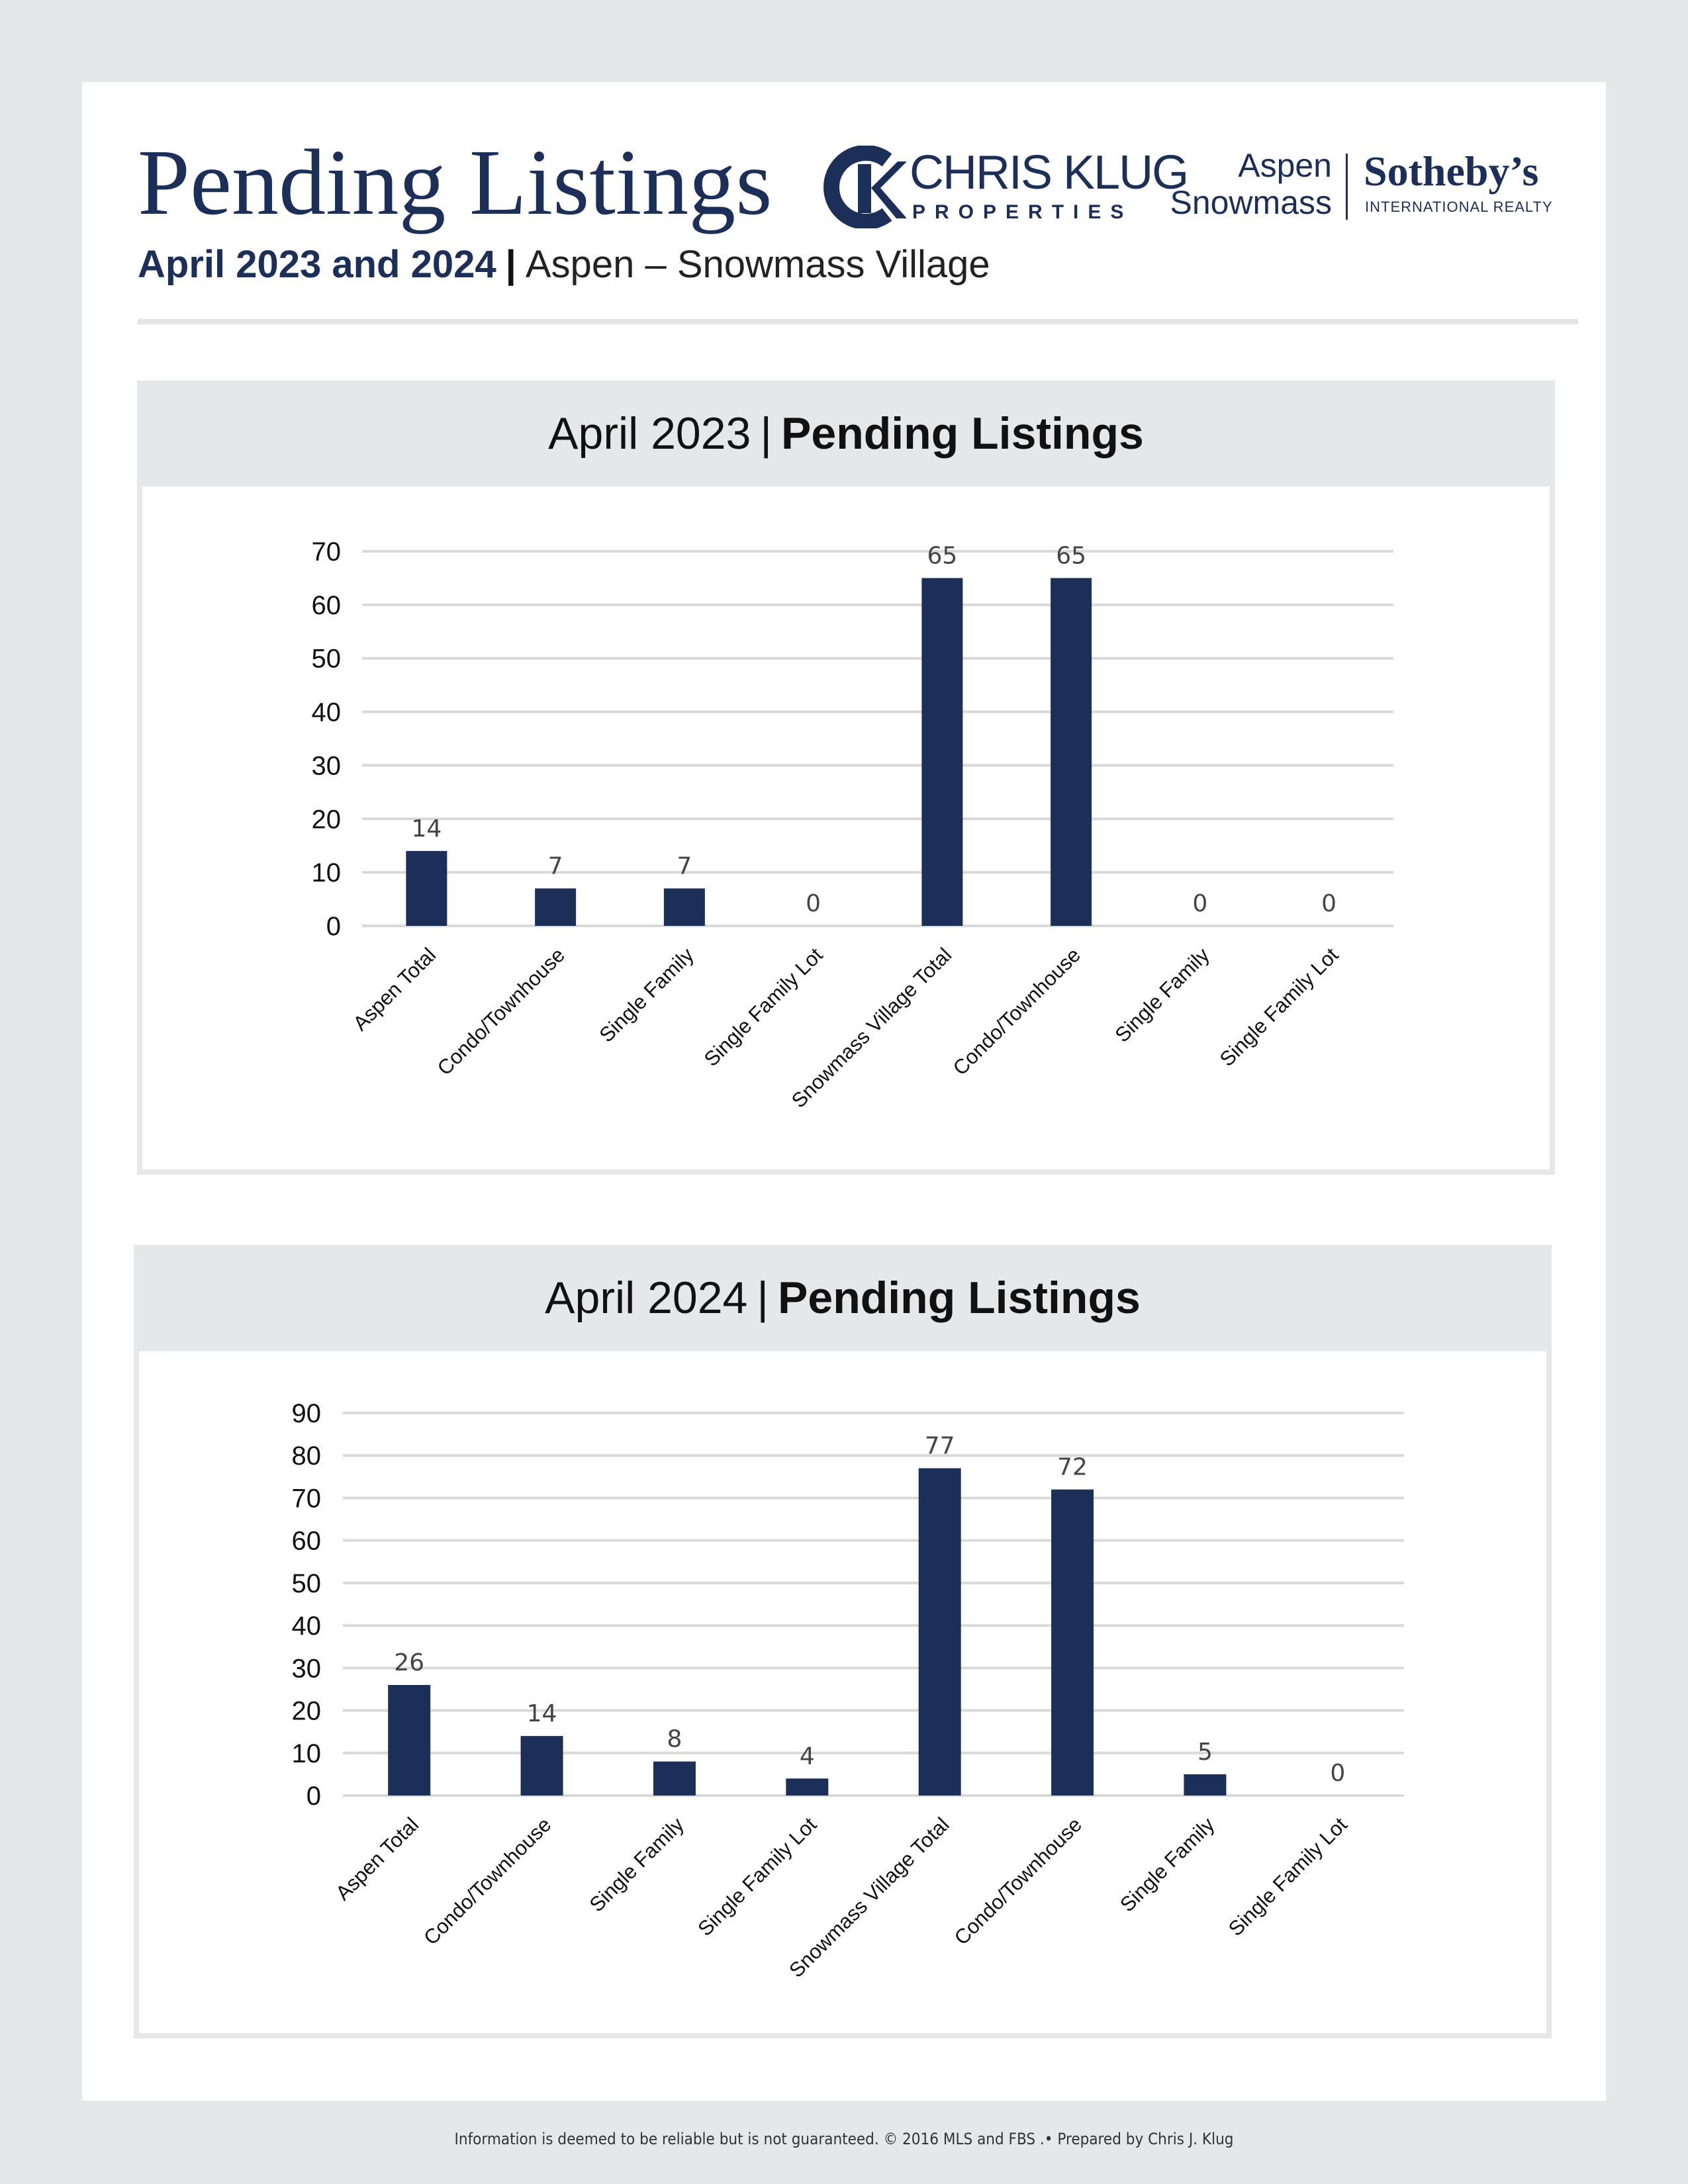  What do you see at coordinates (455, 182) in the screenshot?
I see `page-title: Pending Listings` at bounding box center [455, 182].